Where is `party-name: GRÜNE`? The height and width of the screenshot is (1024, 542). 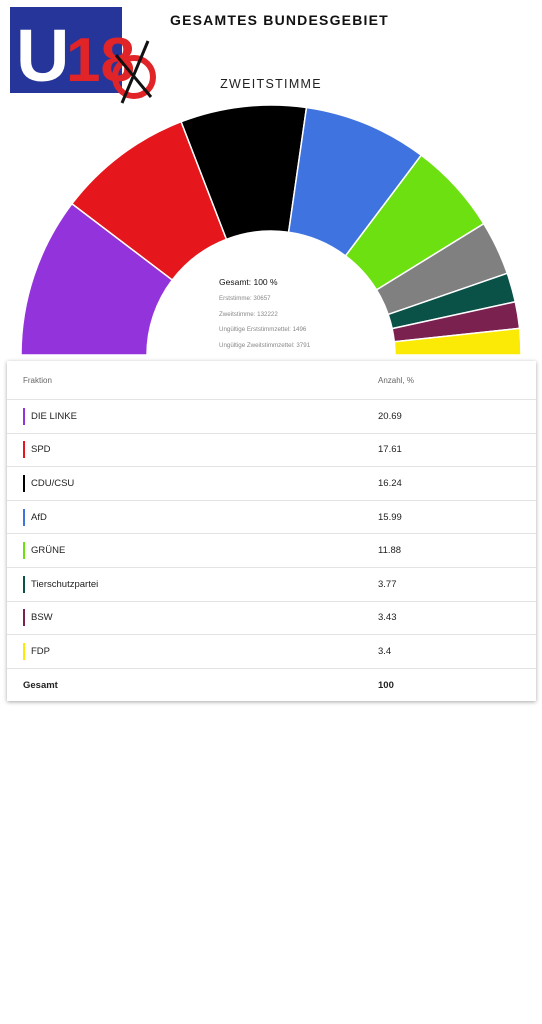
party-name: GRÜNE is located at coordinates (48, 551).